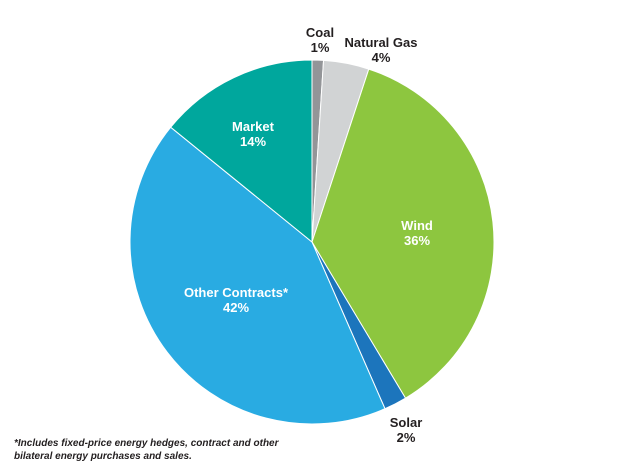  Describe the element at coordinates (236, 292) in the screenshot. I see `slice-label-other-contracts: Other Contracts*` at that location.